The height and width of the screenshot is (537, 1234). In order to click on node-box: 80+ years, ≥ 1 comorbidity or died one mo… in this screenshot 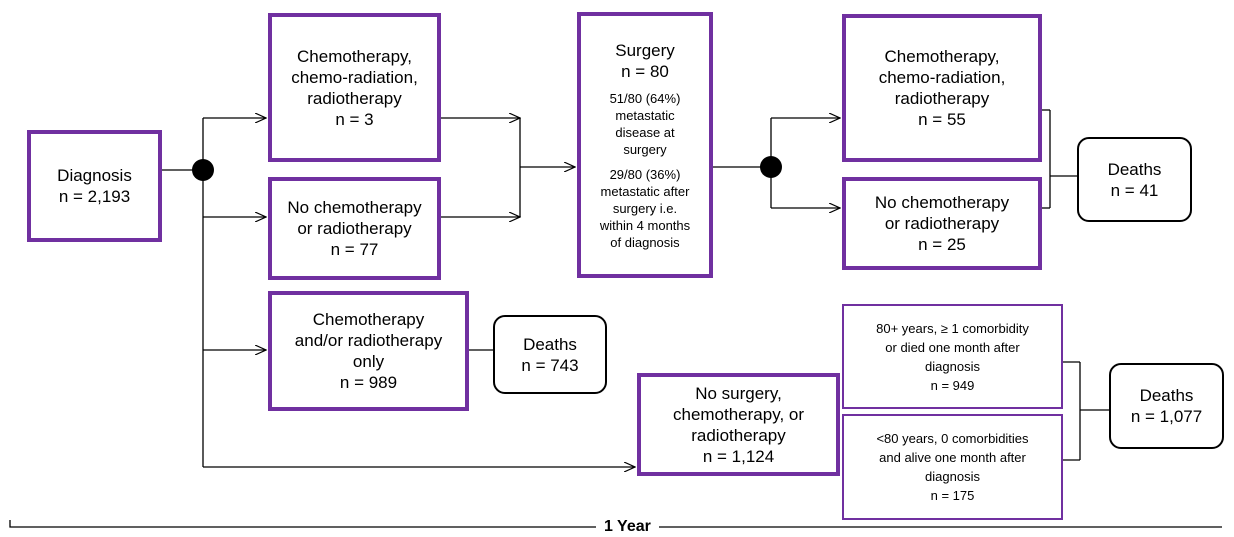, I will do `click(952, 356)`.